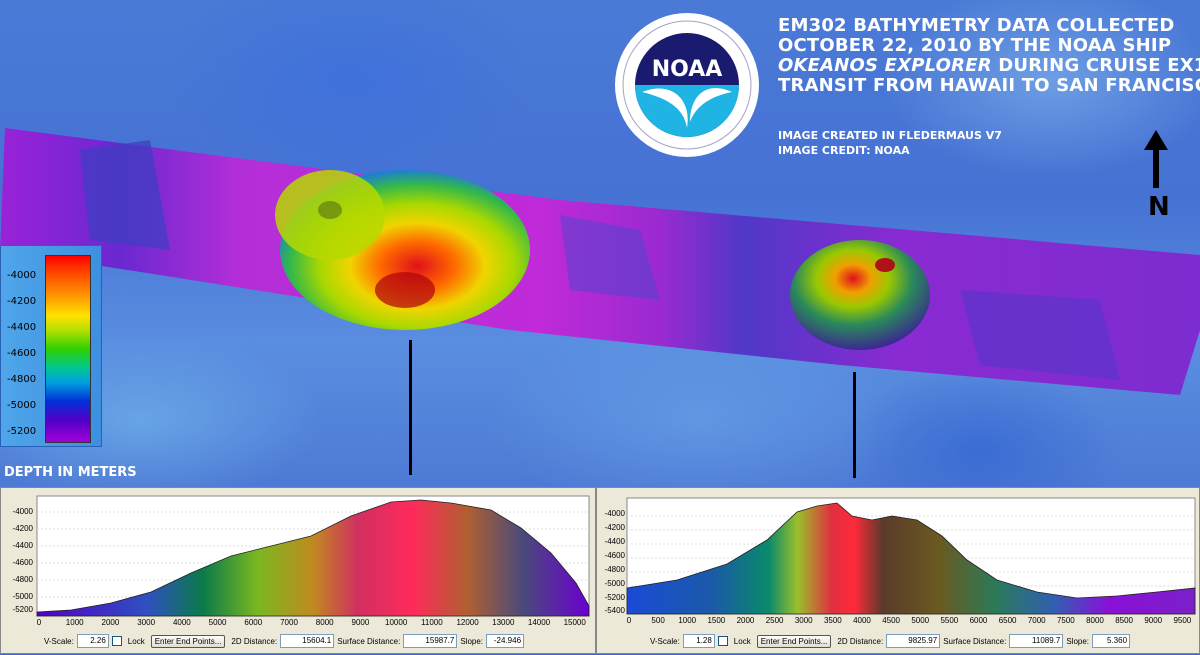 This screenshot has width=1200, height=655. I want to click on legend-label: -5000, so click(22, 405).